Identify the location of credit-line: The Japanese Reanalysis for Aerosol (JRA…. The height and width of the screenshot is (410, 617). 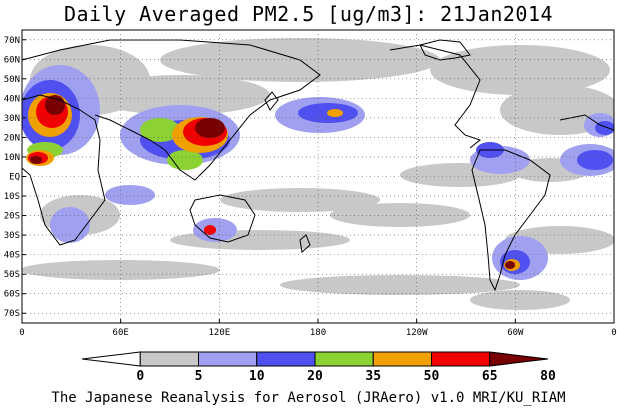
(308, 398).